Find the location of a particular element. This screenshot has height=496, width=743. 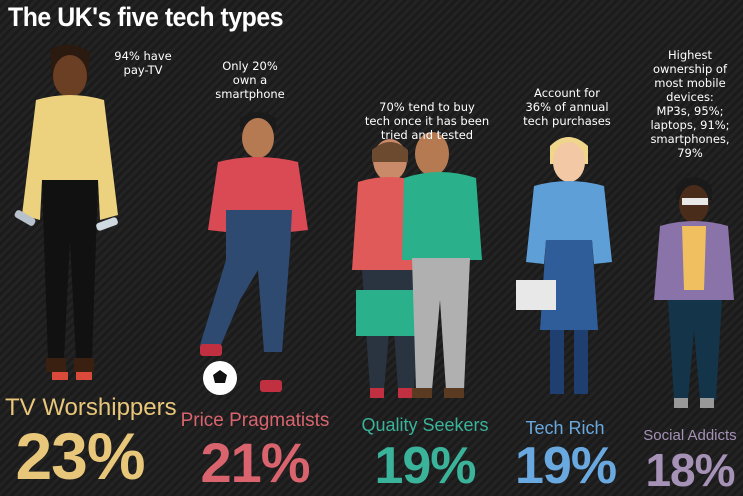

annotation-line: Account for is located at coordinates (567, 93).